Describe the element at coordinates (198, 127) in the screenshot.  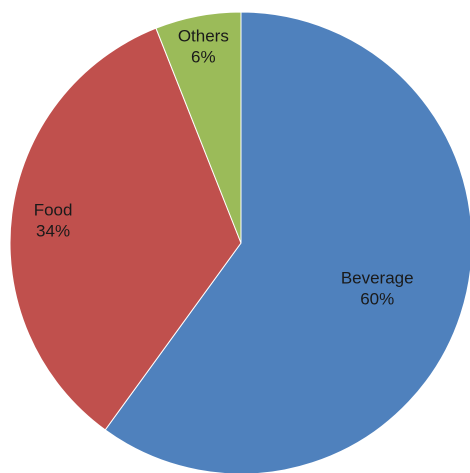
I see `pie-slice-others` at that location.